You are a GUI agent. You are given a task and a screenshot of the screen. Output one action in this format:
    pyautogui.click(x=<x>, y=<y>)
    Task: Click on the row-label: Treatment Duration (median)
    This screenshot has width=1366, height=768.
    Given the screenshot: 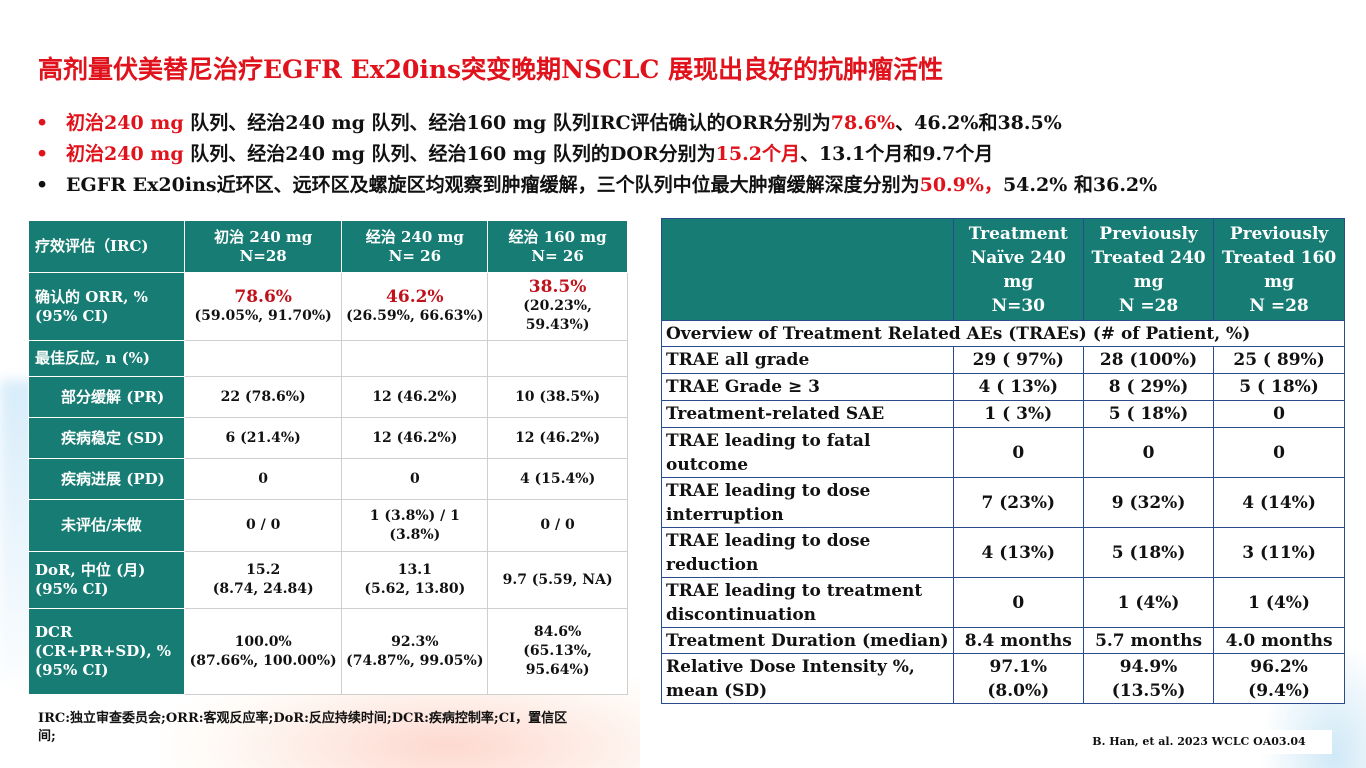 What is the action you would take?
    pyautogui.click(x=807, y=640)
    